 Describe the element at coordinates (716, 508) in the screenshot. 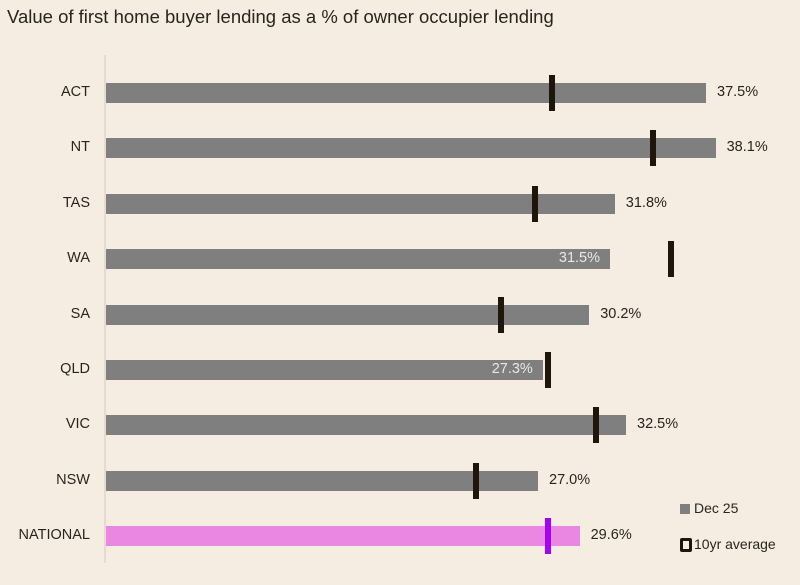

I see `legend-label: Dec 25` at that location.